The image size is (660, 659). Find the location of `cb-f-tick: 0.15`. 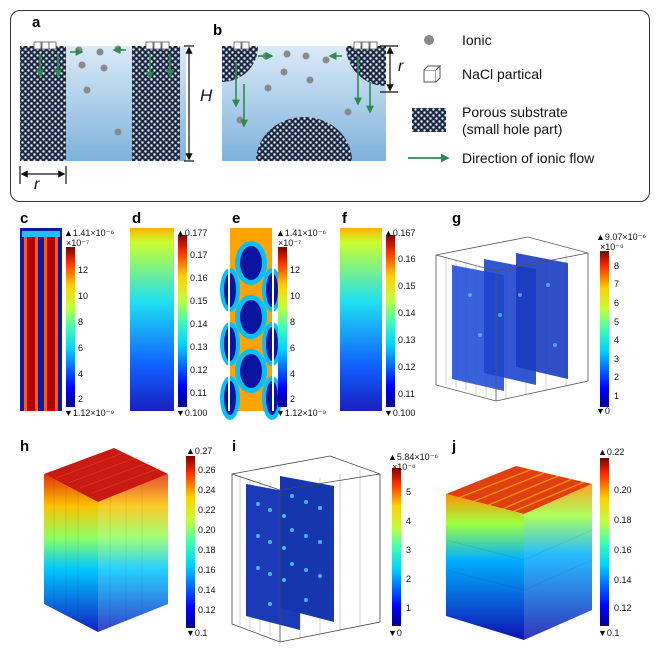

cb-f-tick: 0.15 is located at coordinates (407, 286).